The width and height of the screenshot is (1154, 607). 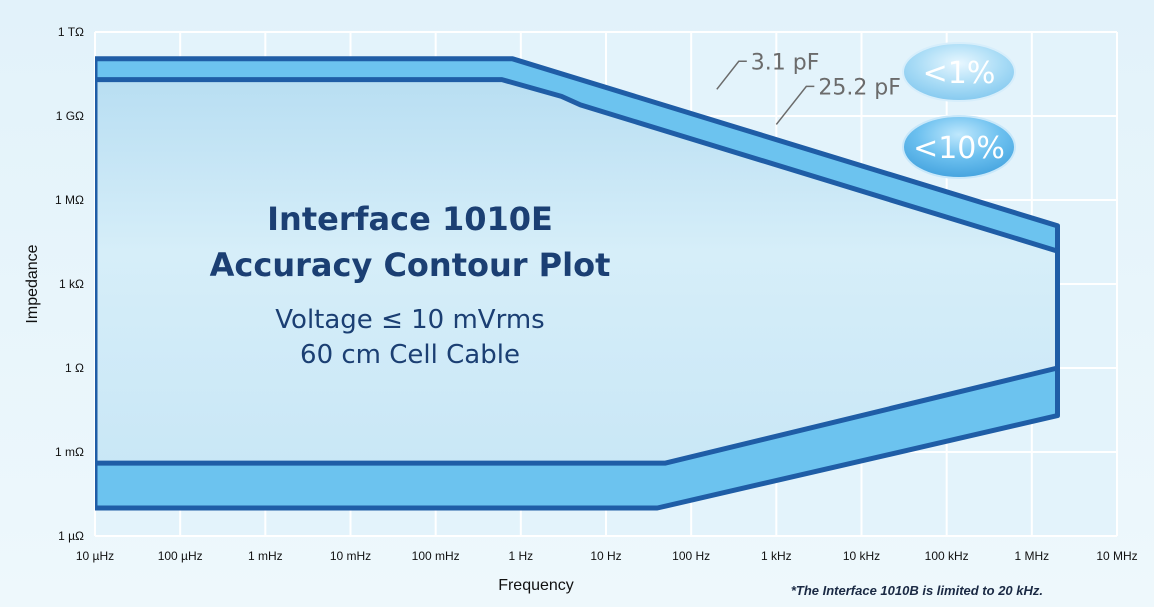 I want to click on legend-bubble-10pct: <10%, so click(x=959, y=147).